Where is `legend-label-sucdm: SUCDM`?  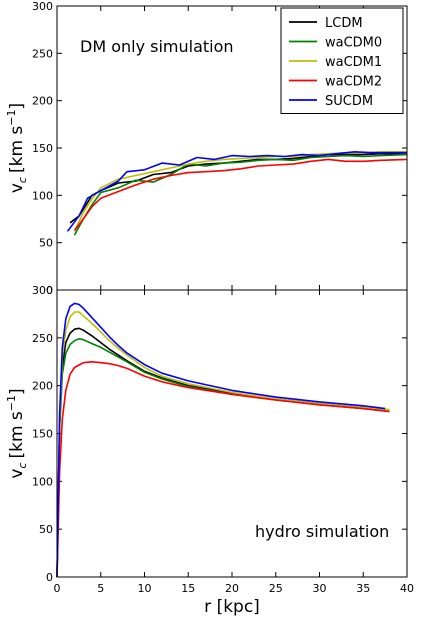 legend-label-sucdm: SUCDM is located at coordinates (349, 101).